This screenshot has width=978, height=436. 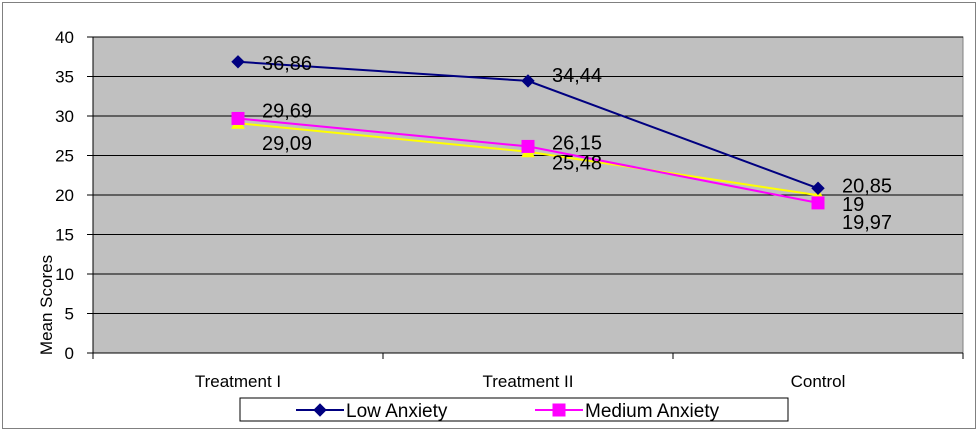 What do you see at coordinates (652, 411) in the screenshot?
I see `legend-label: Medium Anxiety` at bounding box center [652, 411].